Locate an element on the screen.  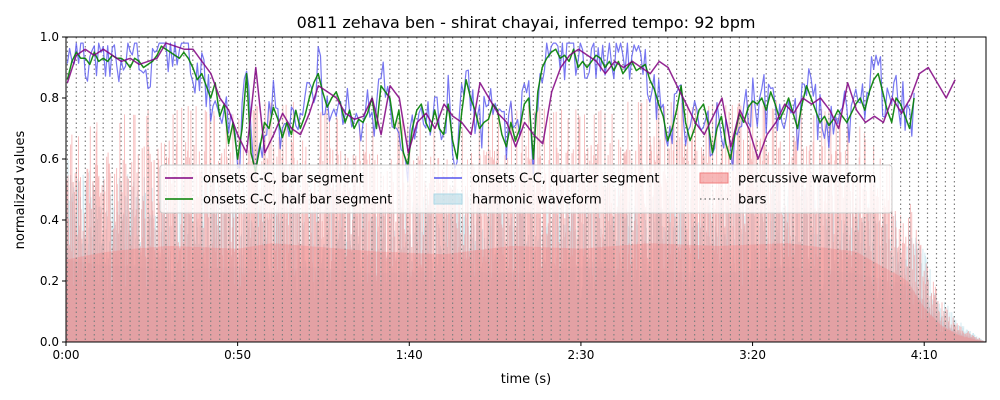
legend-label: onsets C-C, bar segment is located at coordinates (283, 179).